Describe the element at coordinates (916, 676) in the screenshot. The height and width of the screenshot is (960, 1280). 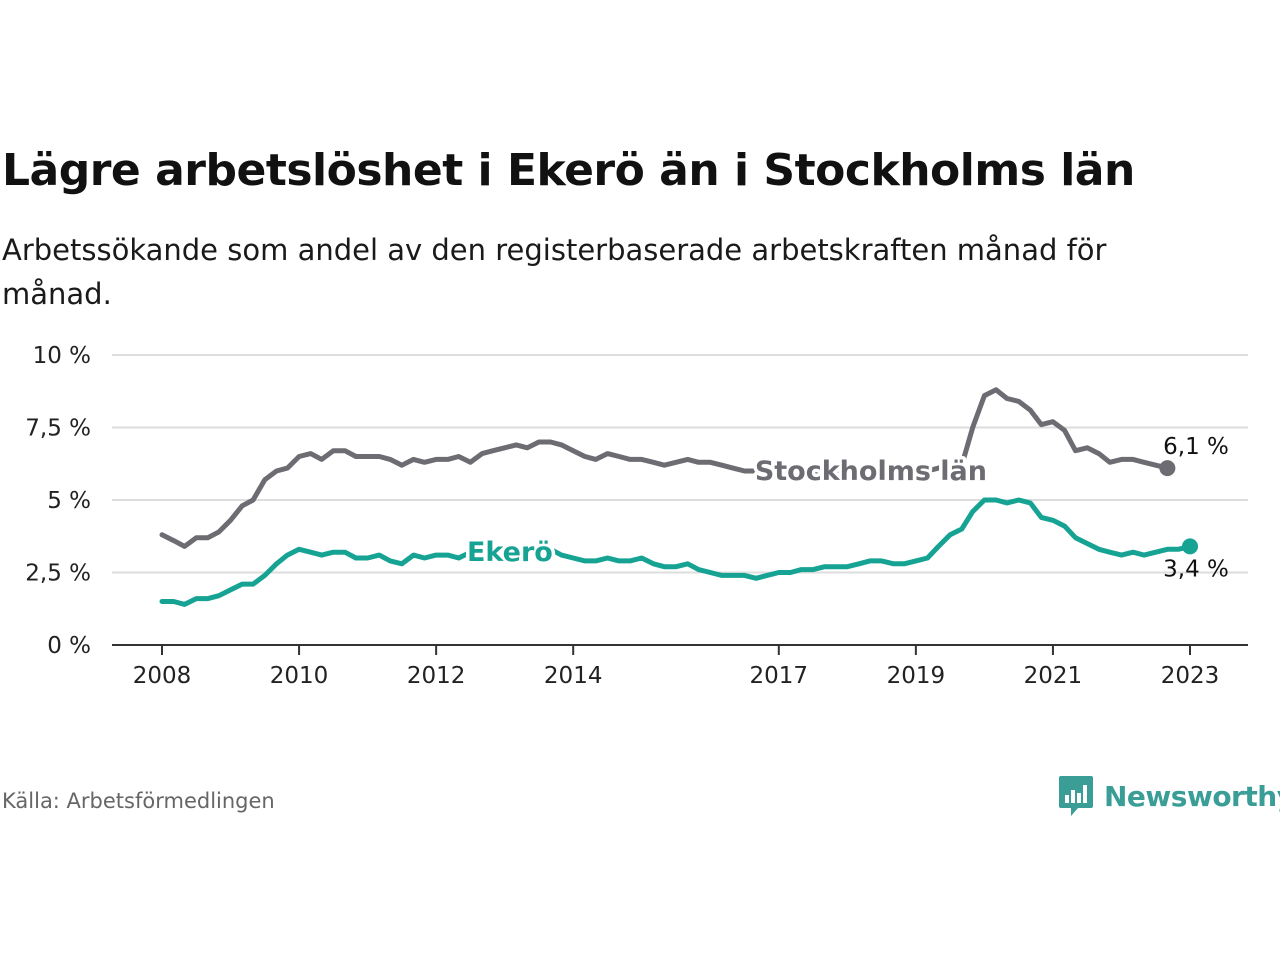
I see `x-tick-label: 2019` at that location.